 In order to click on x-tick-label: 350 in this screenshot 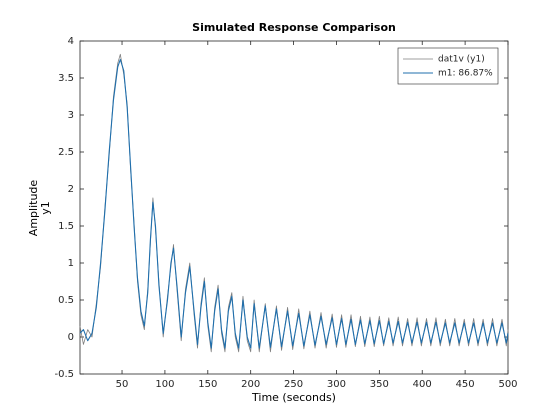, I will do `click(379, 384)`.